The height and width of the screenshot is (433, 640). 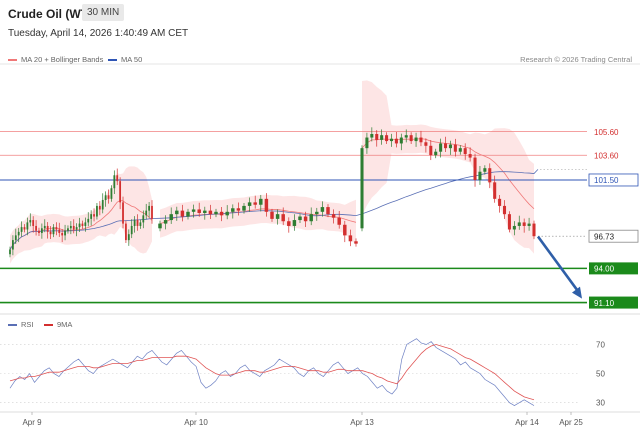 What do you see at coordinates (571, 422) in the screenshot?
I see `x-tick-label: Apr 25` at bounding box center [571, 422].